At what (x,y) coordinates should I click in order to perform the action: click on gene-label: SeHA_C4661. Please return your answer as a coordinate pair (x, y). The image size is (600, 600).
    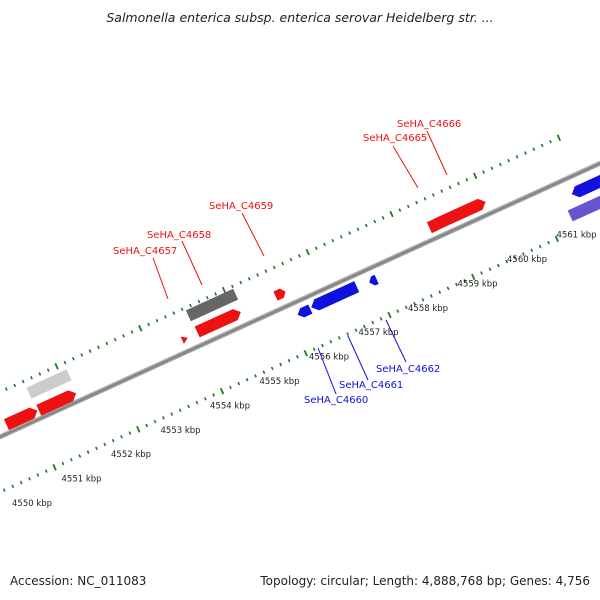
    Looking at the image, I should click on (371, 385).